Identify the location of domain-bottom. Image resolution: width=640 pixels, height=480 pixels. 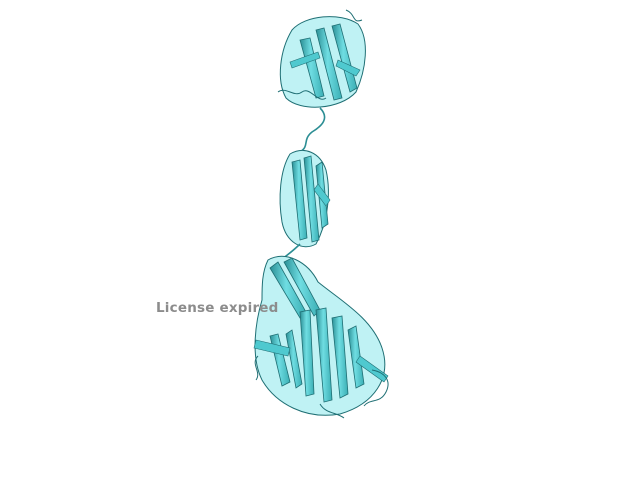
(321, 337).